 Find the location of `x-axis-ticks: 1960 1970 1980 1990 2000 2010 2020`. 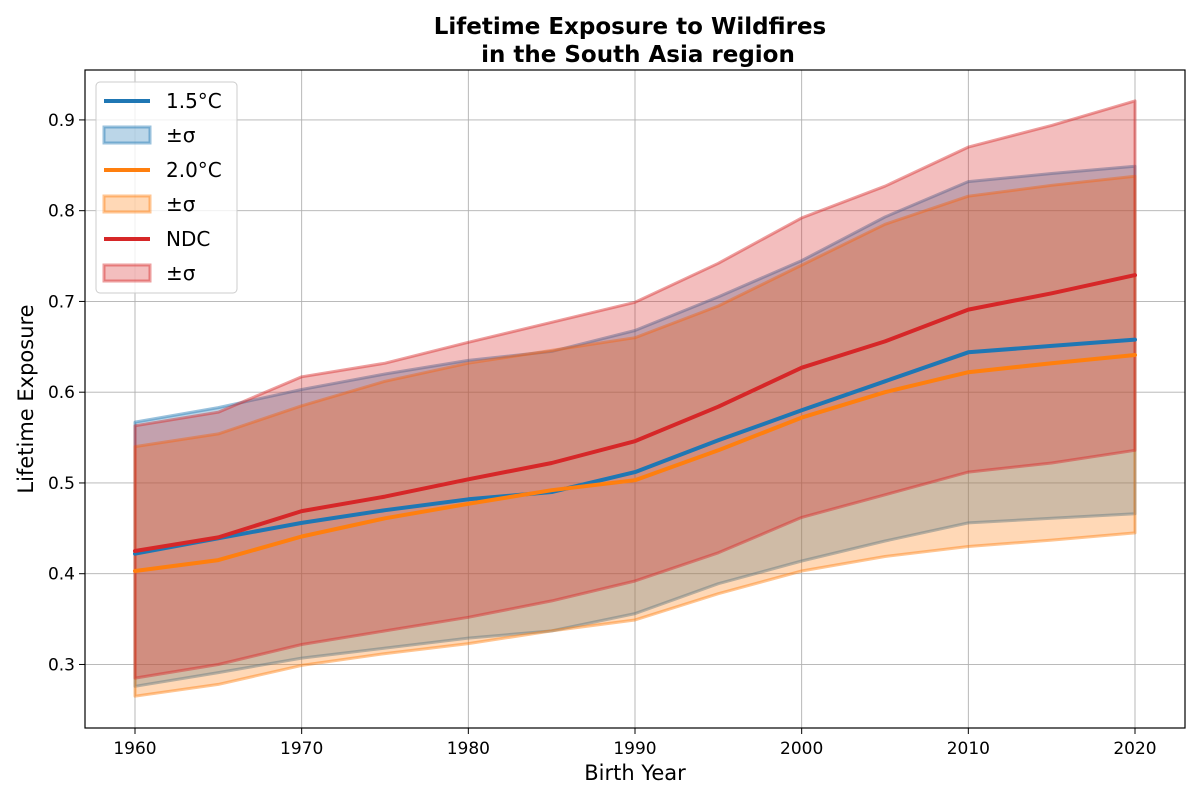

x-axis-ticks: 1960 1970 1980 1990 2000 2010 2020 is located at coordinates (635, 743).